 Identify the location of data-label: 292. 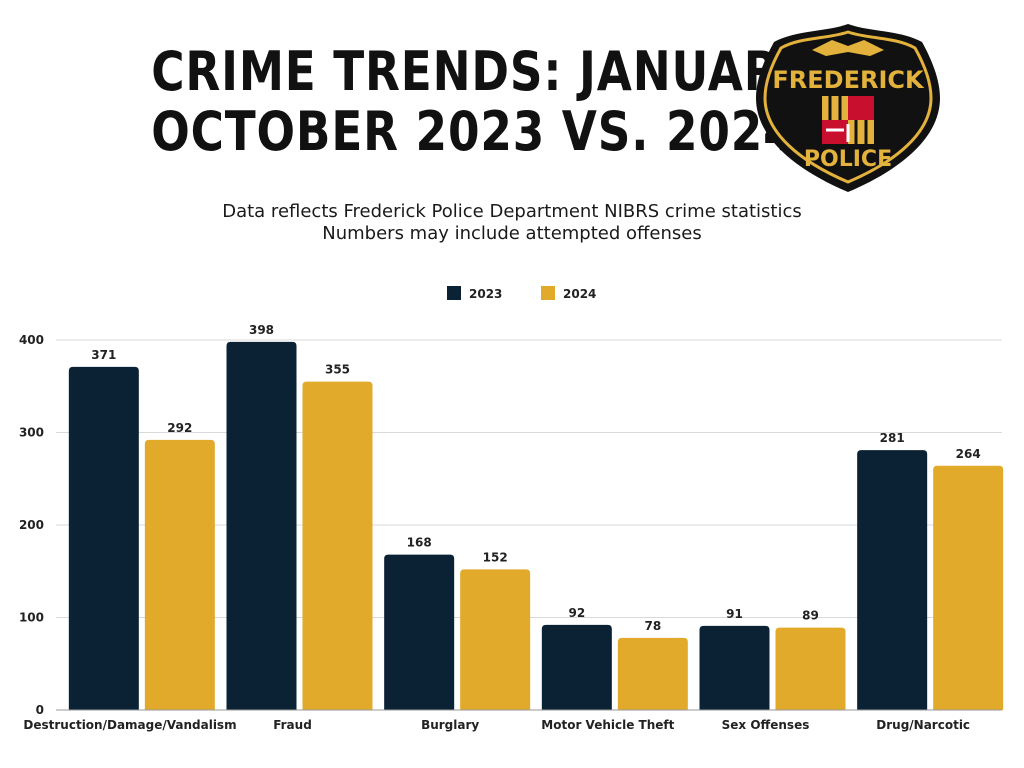
(179, 428).